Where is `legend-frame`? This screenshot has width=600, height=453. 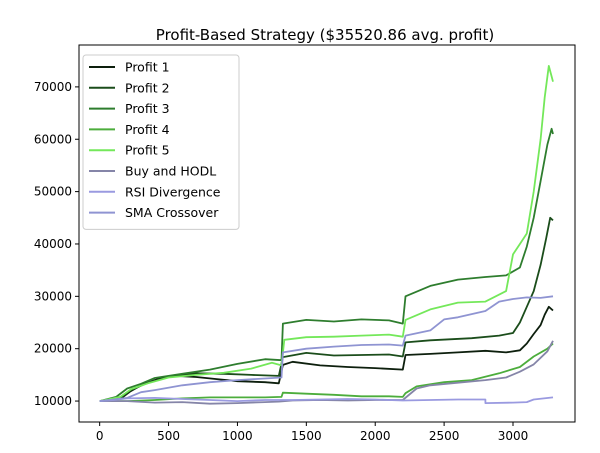 legend-frame is located at coordinates (161, 142).